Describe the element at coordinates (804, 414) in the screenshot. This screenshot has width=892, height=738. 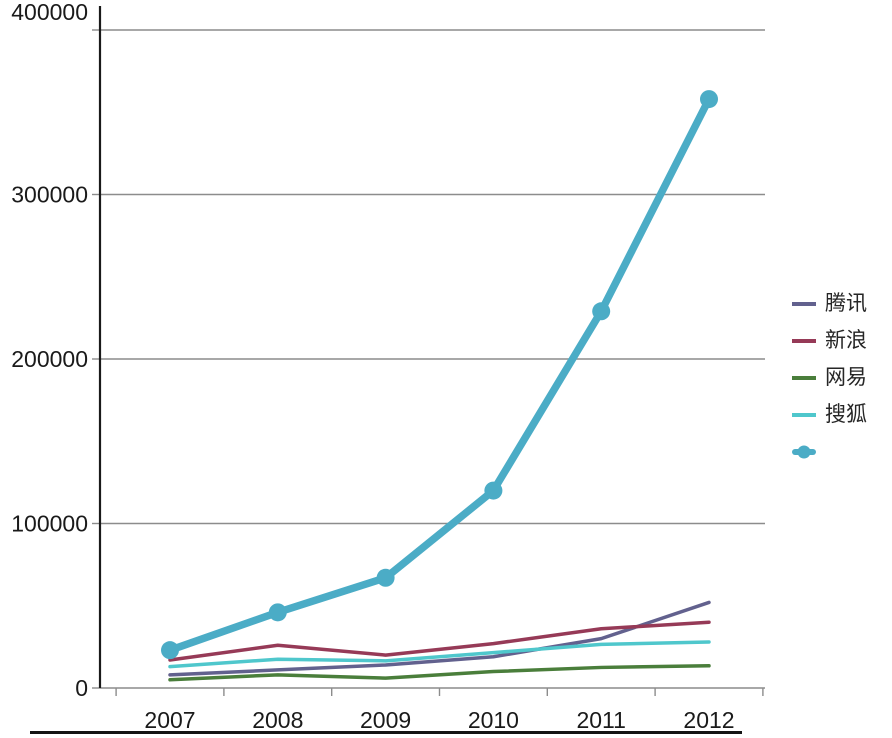
I see `legend-swatch-sohu` at that location.